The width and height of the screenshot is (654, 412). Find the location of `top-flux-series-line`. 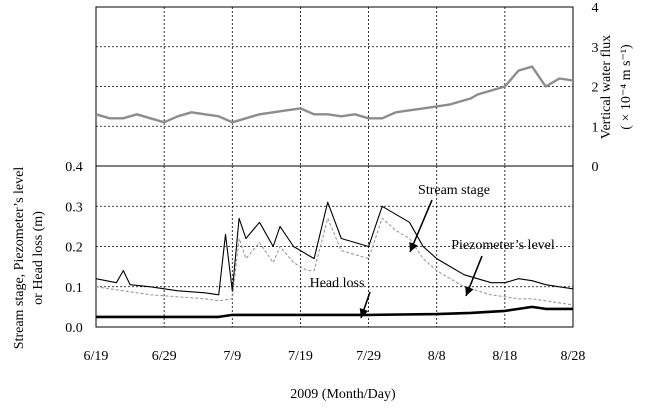

top-flux-series-line is located at coordinates (334, 94).